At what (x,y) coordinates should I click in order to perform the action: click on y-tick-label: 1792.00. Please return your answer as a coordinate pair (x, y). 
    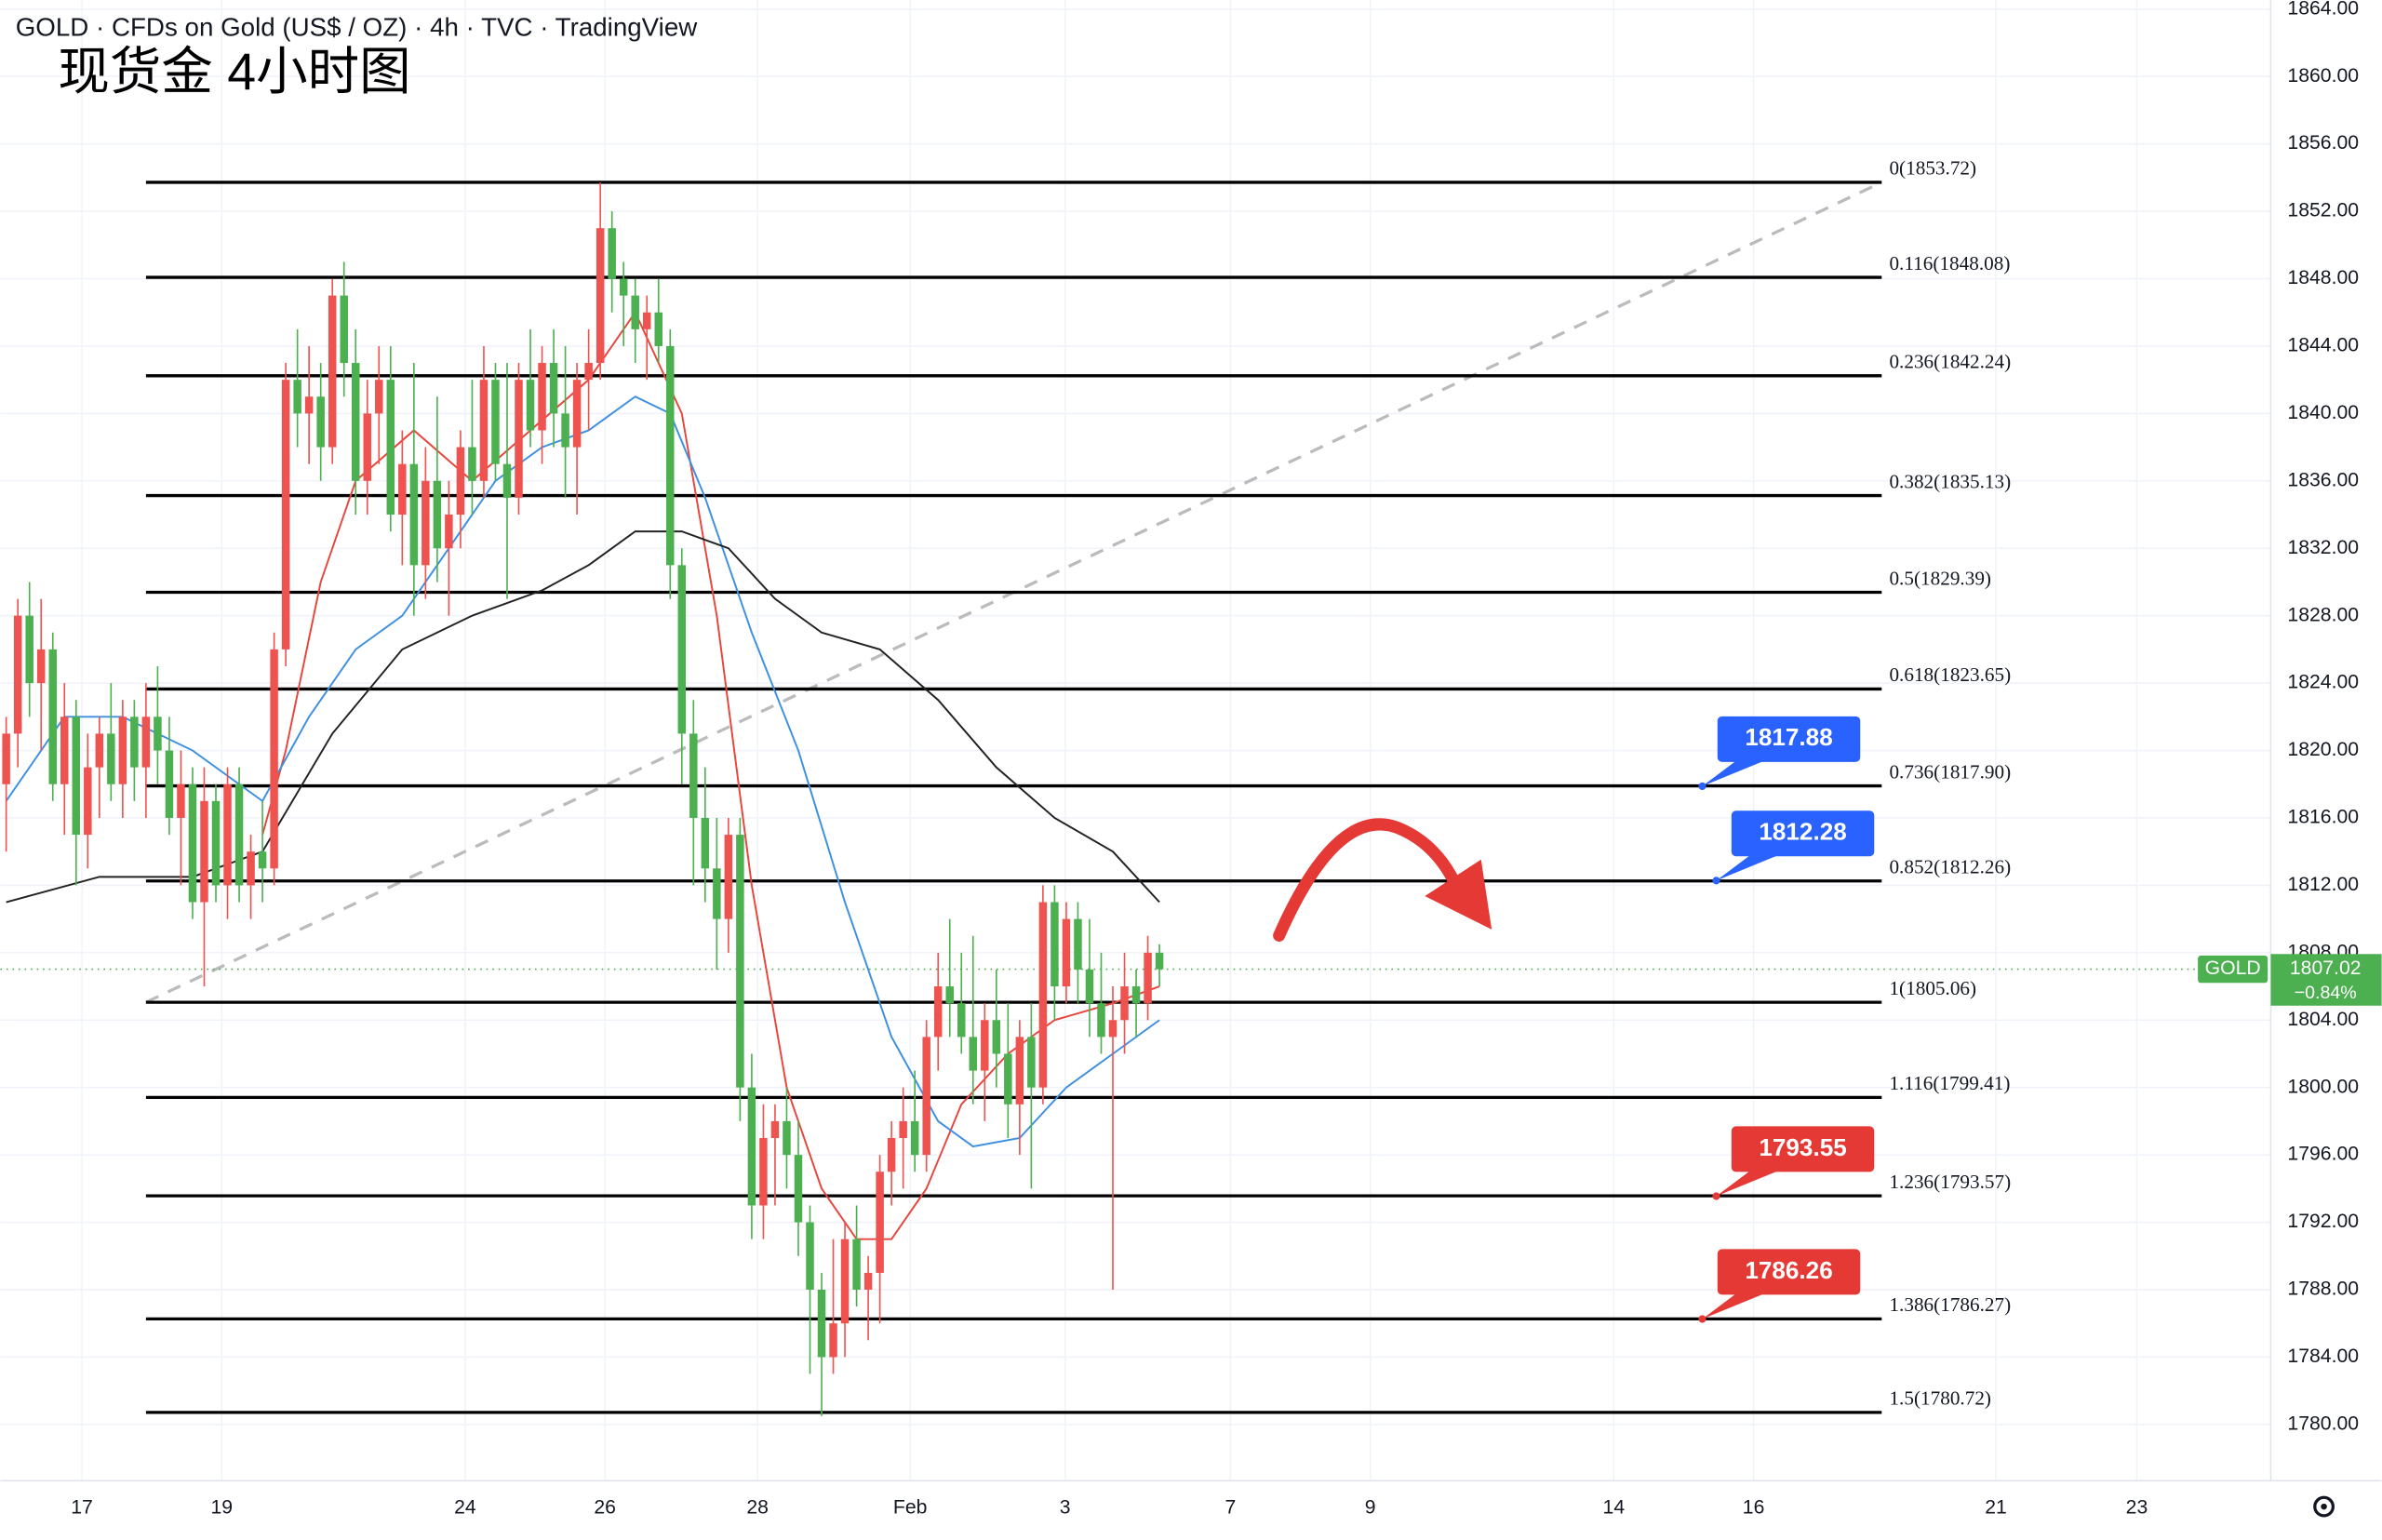
    Looking at the image, I should click on (2323, 1221).